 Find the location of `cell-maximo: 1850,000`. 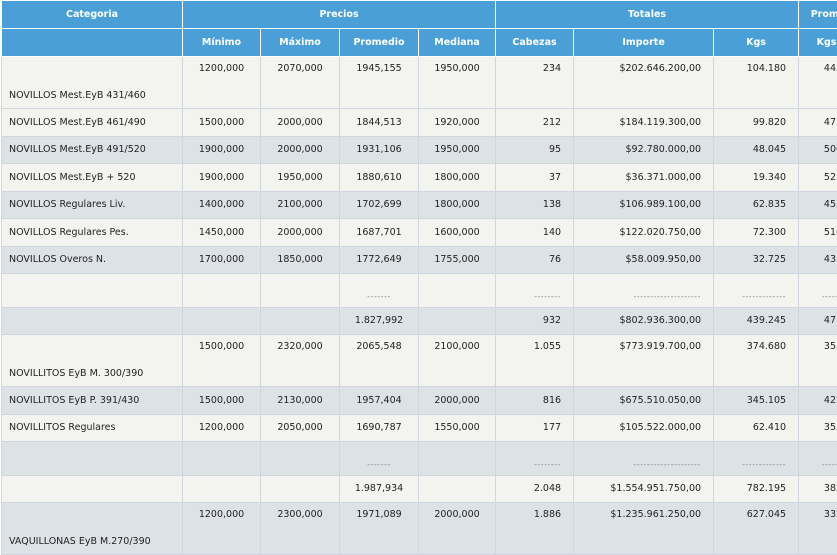

cell-maximo: 1850,000 is located at coordinates (300, 260).